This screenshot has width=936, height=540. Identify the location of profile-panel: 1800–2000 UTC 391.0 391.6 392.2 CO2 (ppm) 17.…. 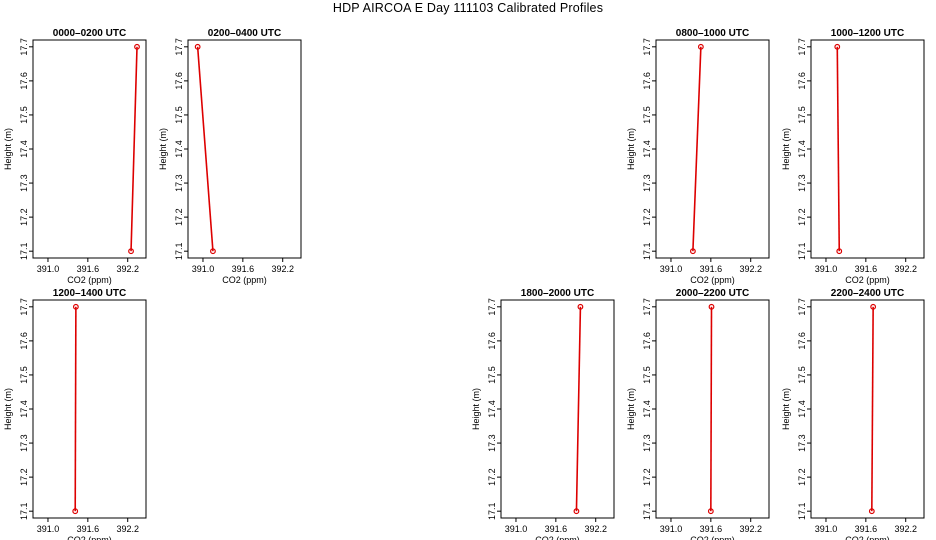
(543, 414).